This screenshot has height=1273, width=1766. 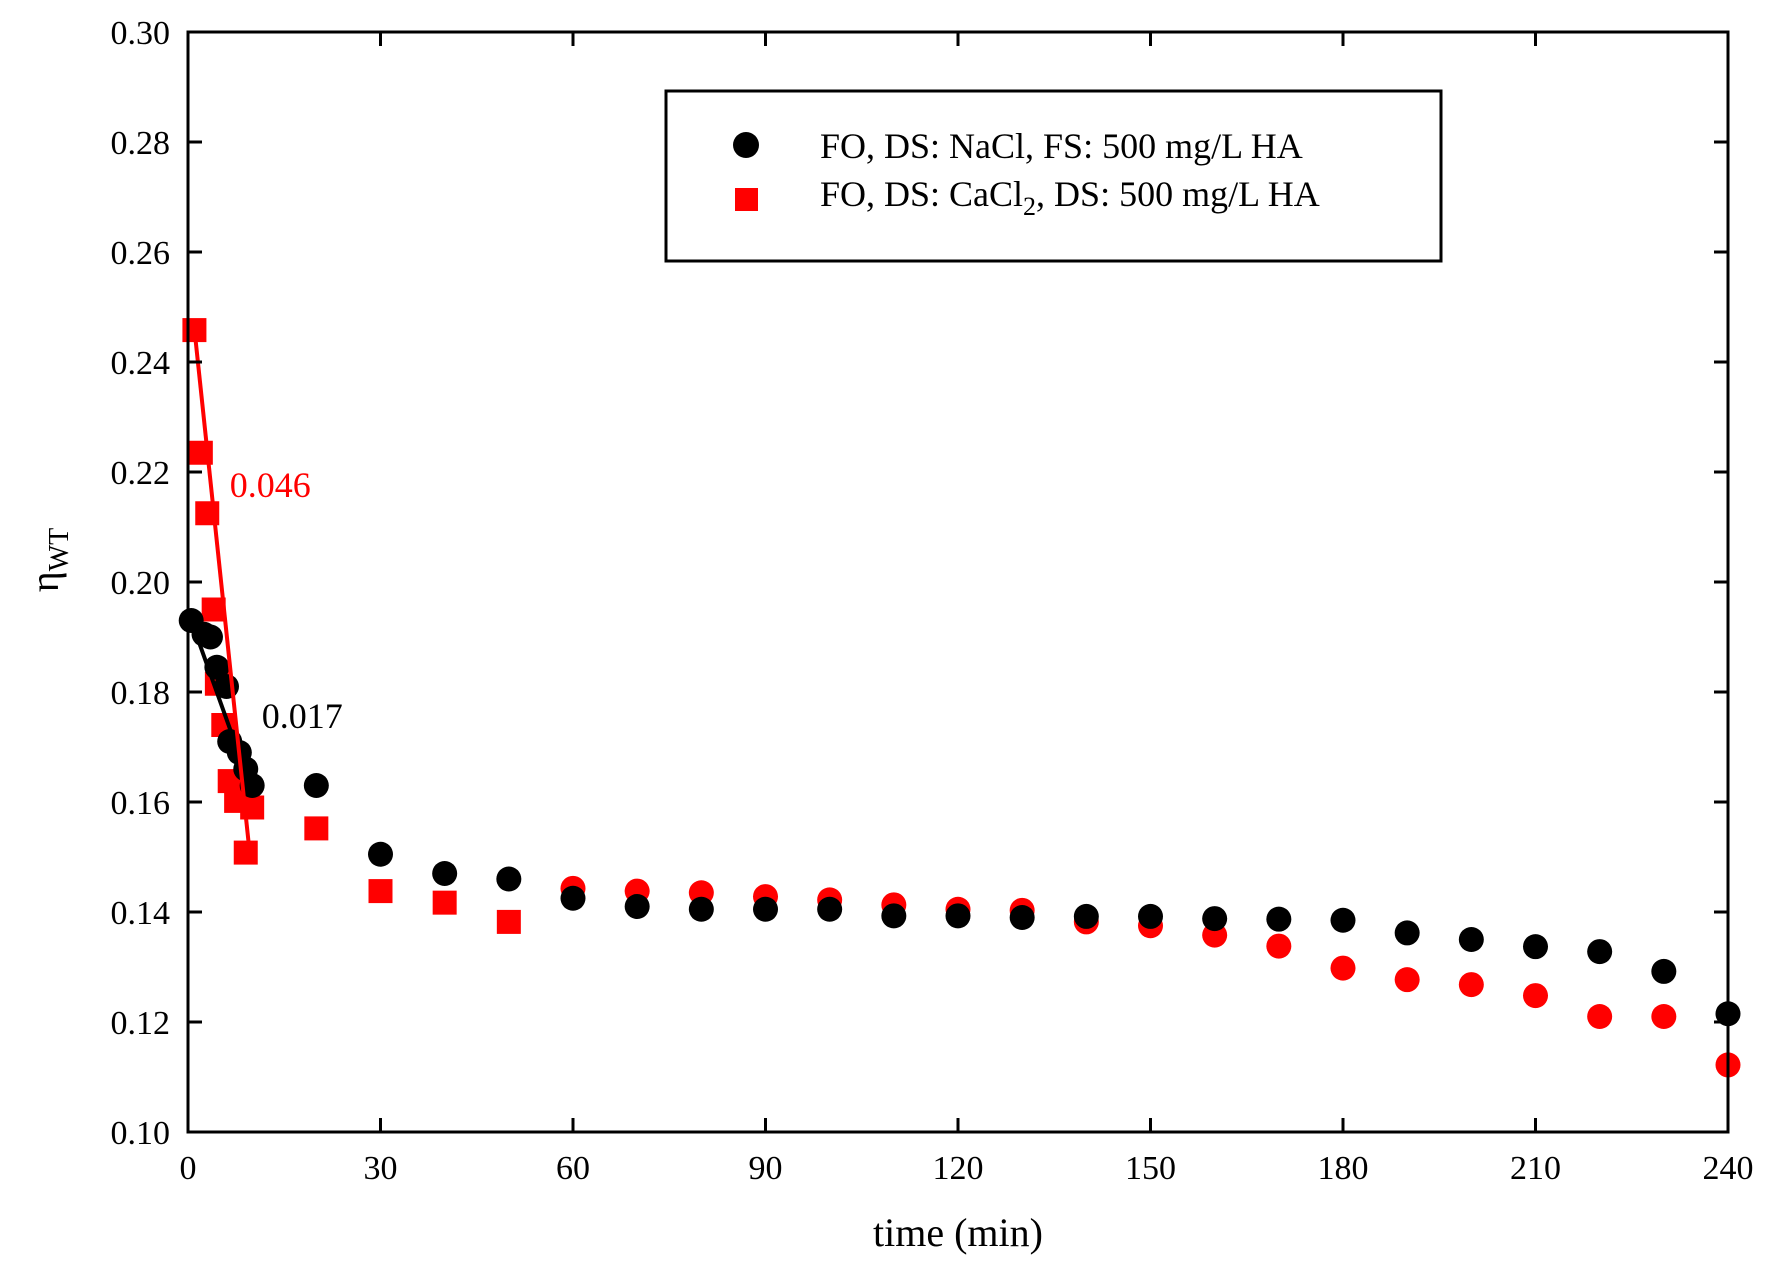 I want to click on legend-label-cacl2: FO, DS: CaCl2, DS: 500 mg/L HA, so click(x=1070, y=197).